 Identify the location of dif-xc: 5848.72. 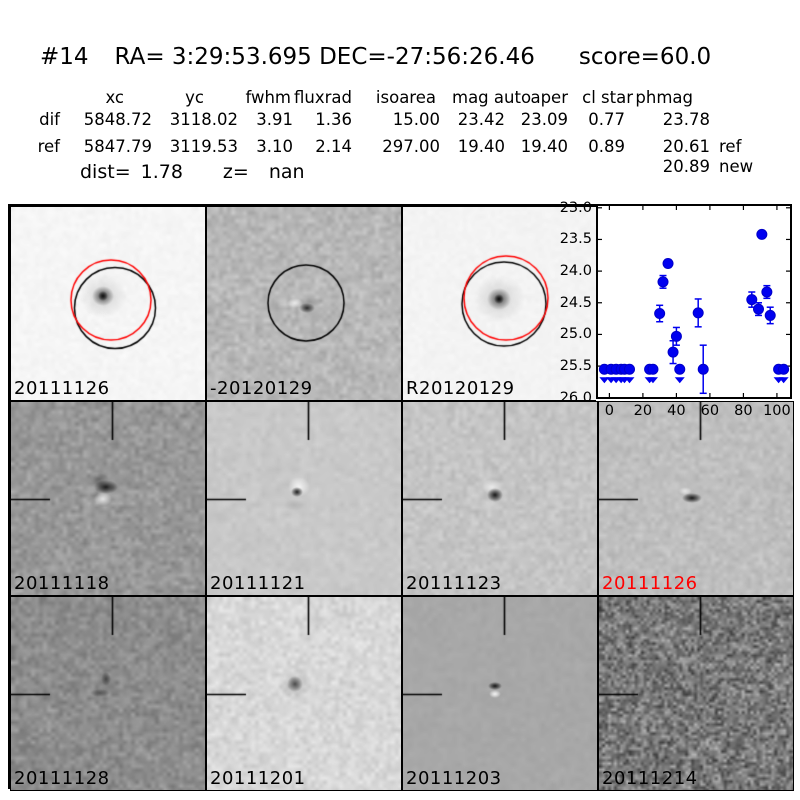
(117, 119).